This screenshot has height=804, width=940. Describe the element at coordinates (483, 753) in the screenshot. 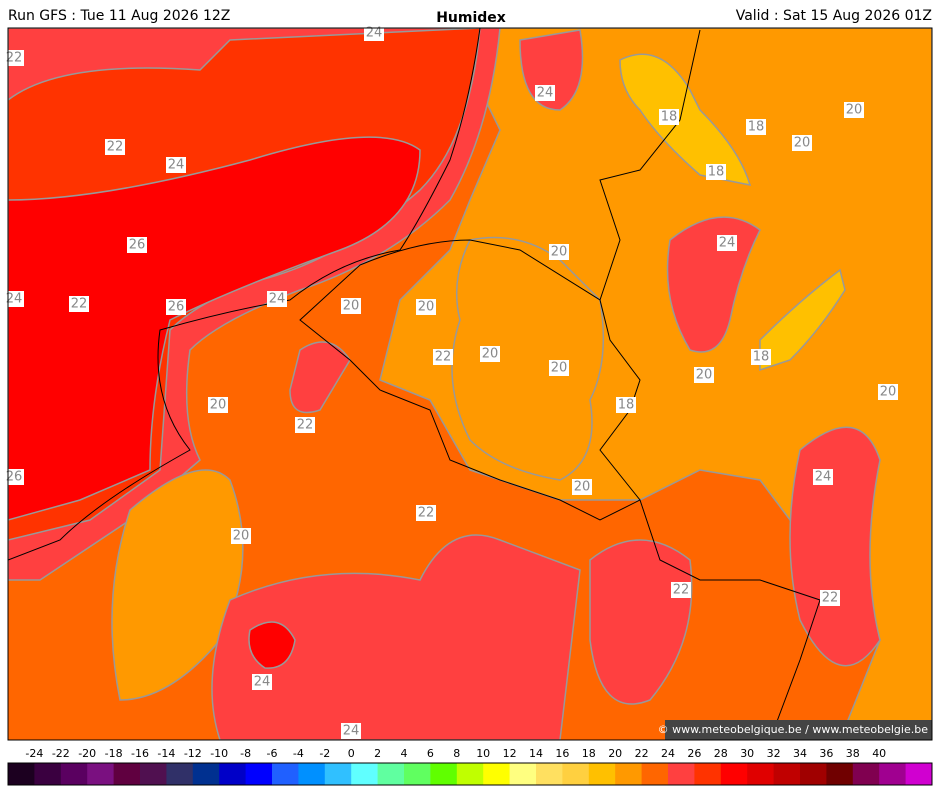

I see `colorbar-tick-label: 10` at that location.